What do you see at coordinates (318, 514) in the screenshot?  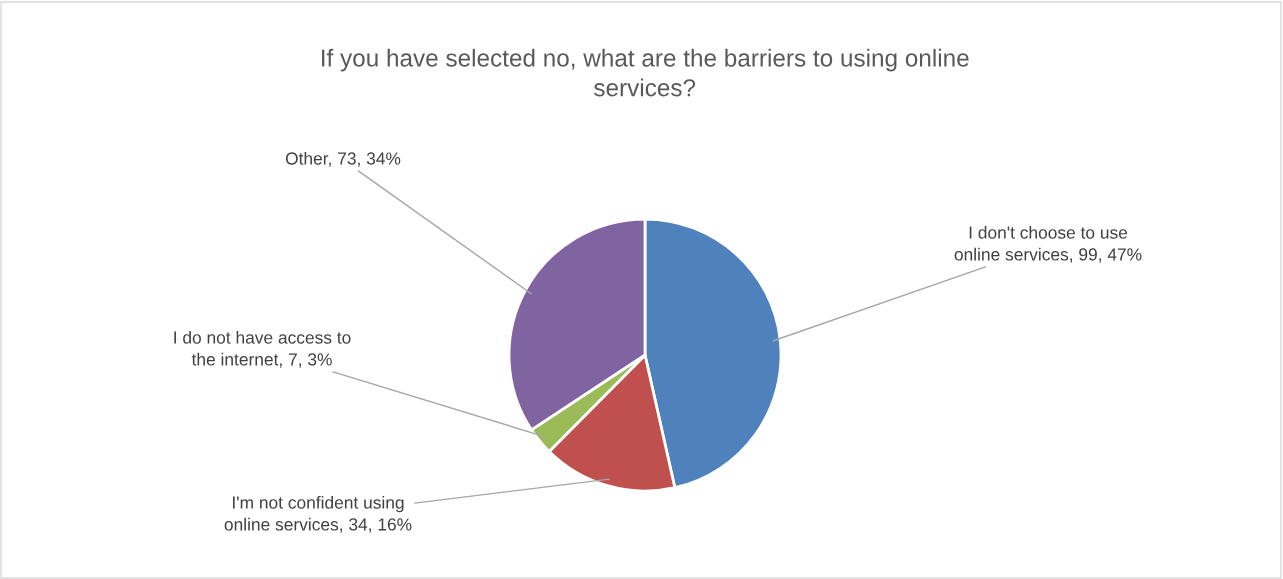 I see `slice-label: I'm not confident using online services, 34, 16%` at bounding box center [318, 514].